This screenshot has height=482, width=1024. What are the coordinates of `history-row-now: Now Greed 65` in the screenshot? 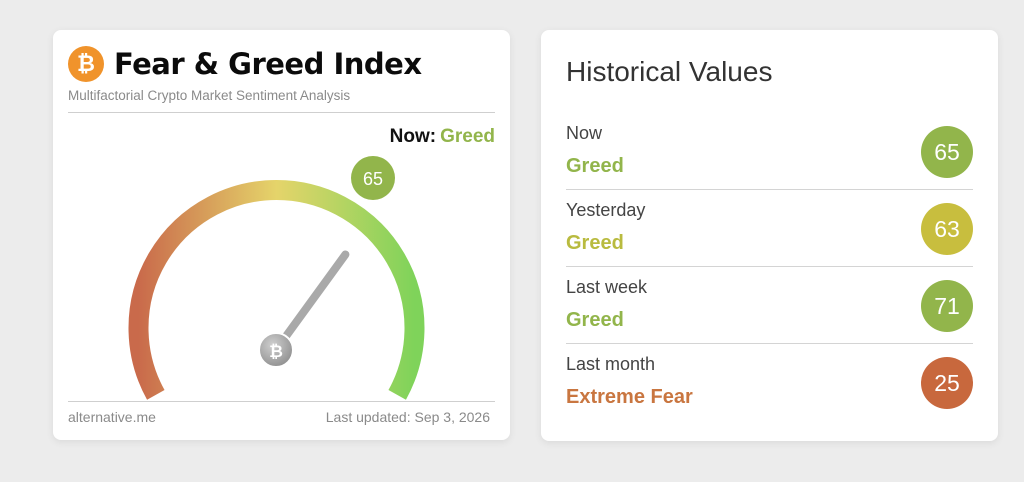 It's located at (769, 151).